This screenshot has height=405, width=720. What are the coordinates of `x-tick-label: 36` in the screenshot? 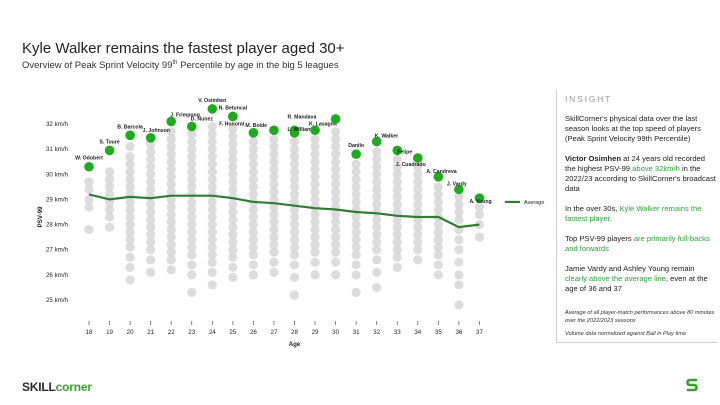 It's located at (458, 332).